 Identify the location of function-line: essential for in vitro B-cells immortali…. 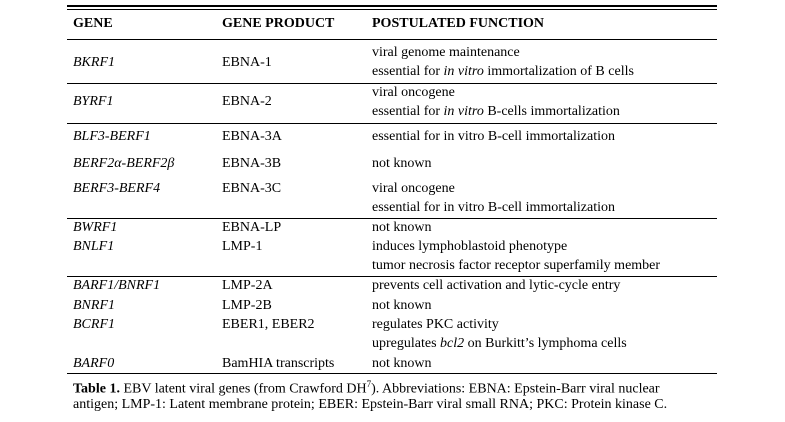
(496, 111).